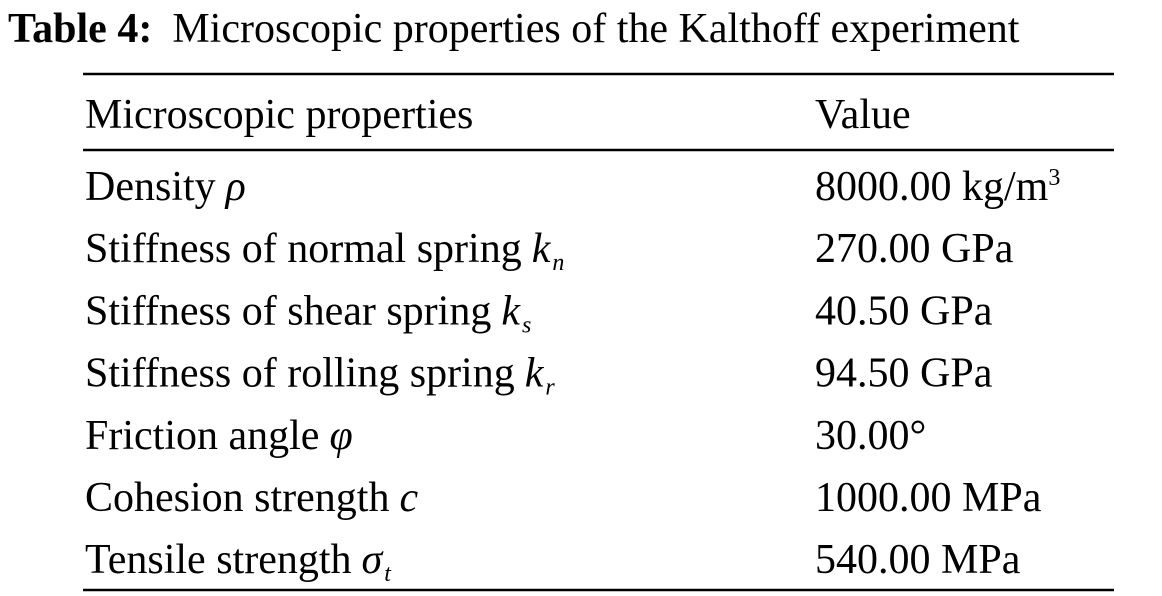 Image resolution: width=1162 pixels, height=596 pixels. Describe the element at coordinates (80, 29) in the screenshot. I see `caption-label: Table 4:` at that location.